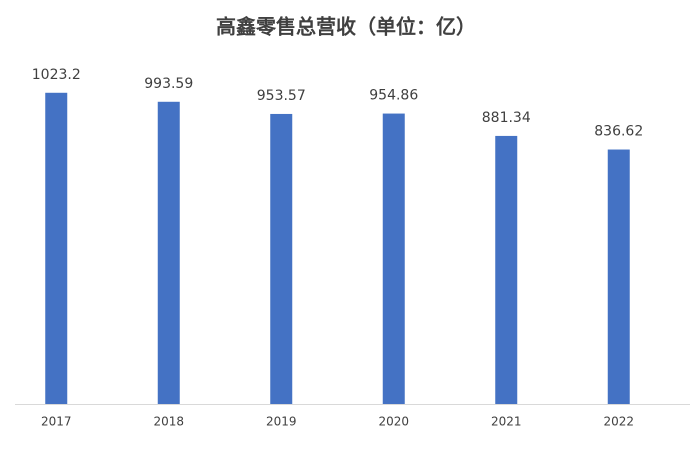 Image resolution: width=692 pixels, height=456 pixels. Describe the element at coordinates (56, 422) in the screenshot. I see `x-tick-label: 2017` at that location.